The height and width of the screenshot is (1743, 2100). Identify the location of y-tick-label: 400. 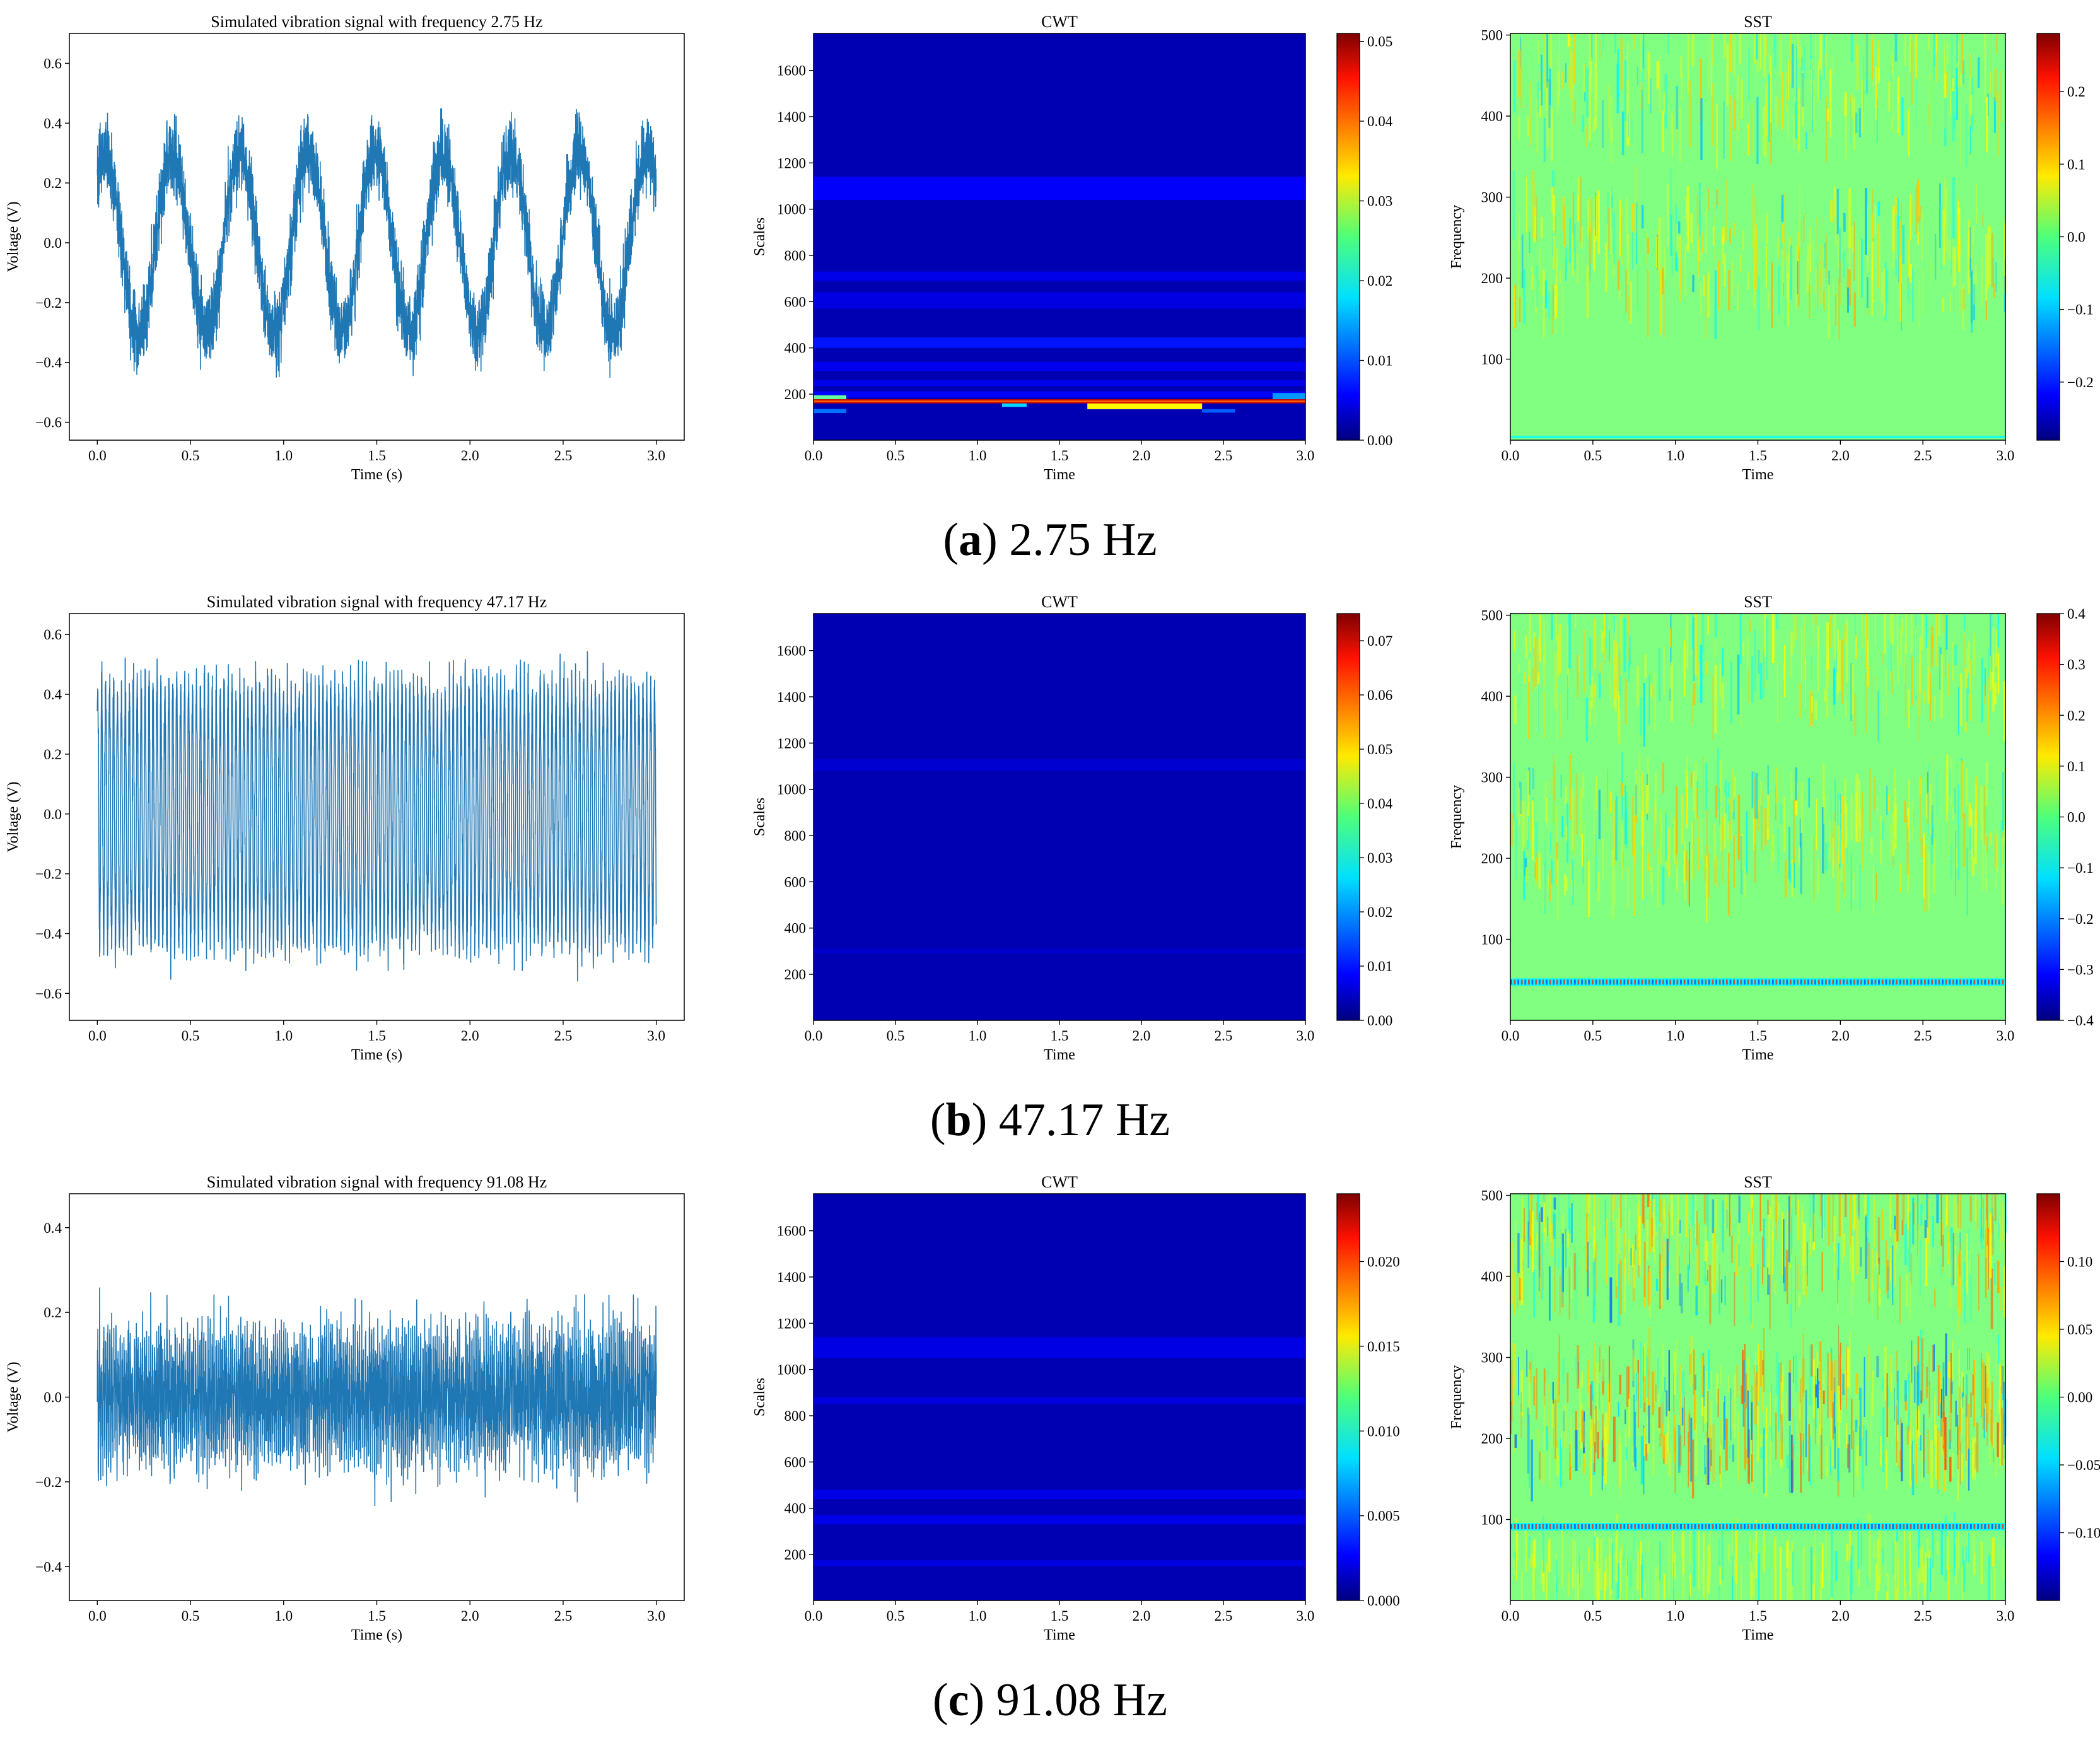
(796, 929).